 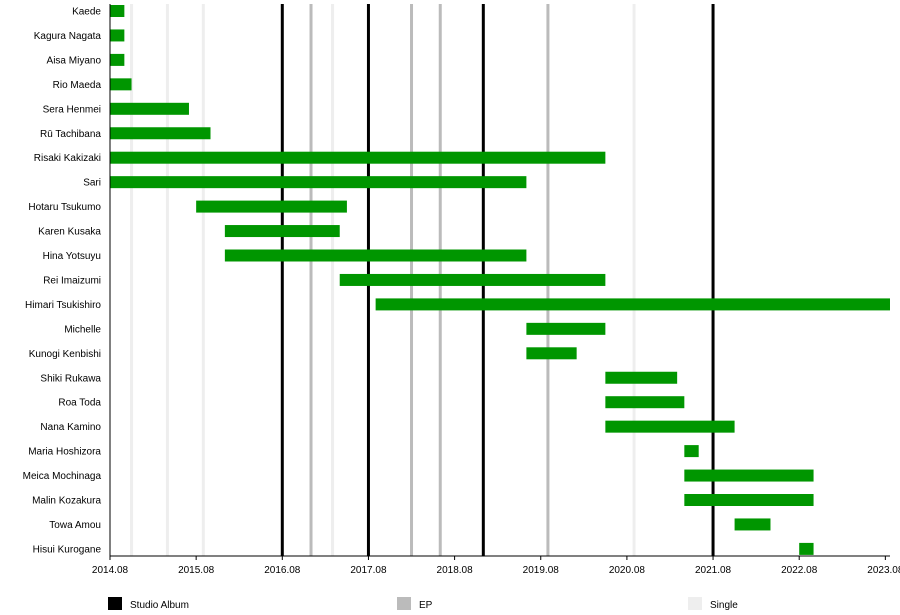 I want to click on member-name-label: Risaki Kakizaki, so click(x=67, y=158).